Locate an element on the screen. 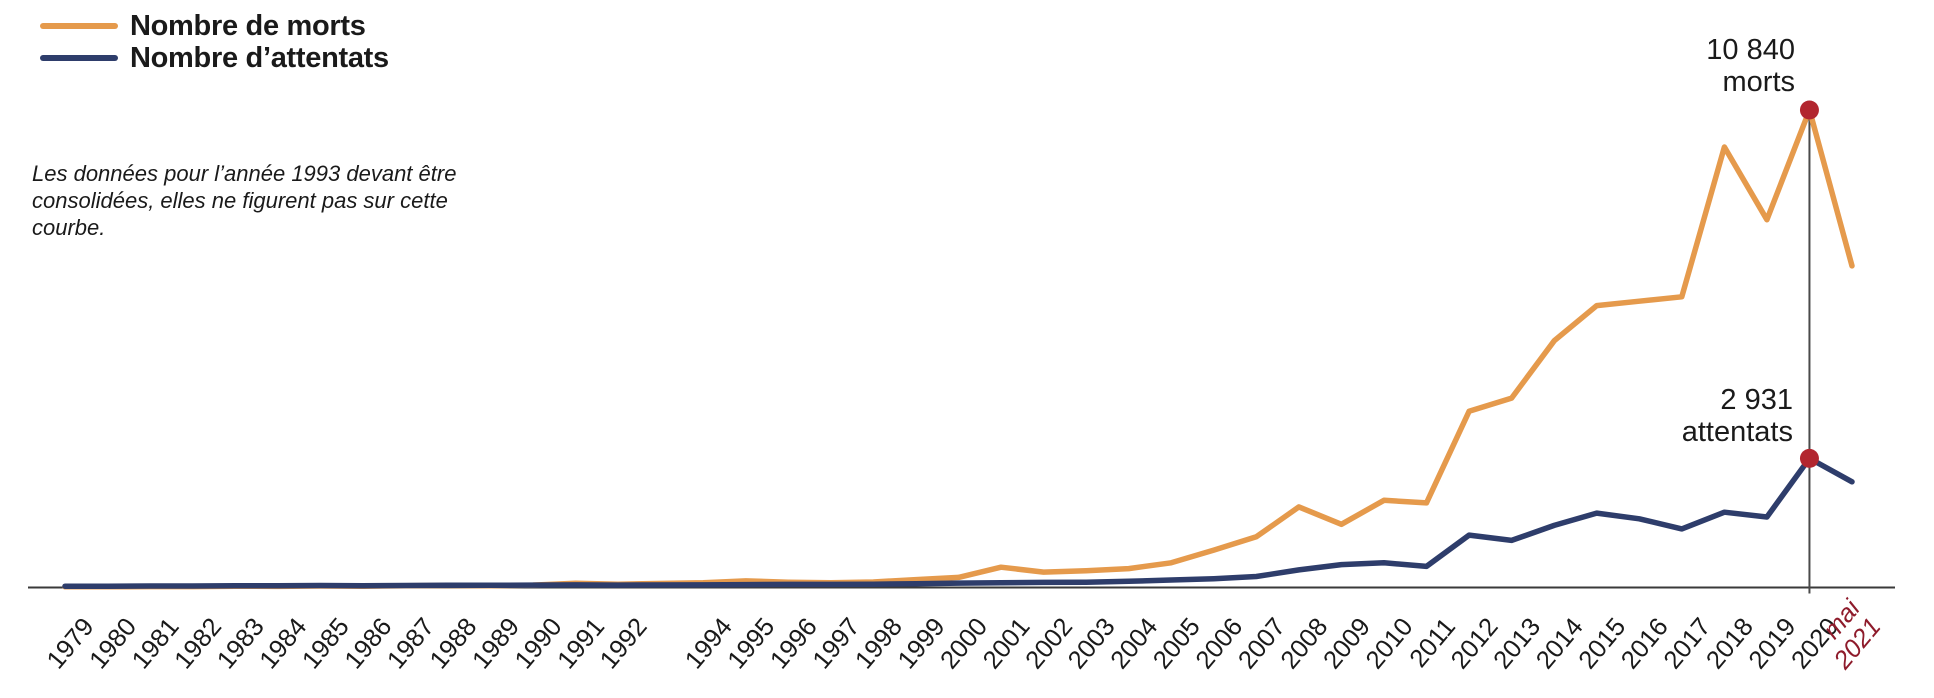 The image size is (1934, 698). annotation-morts-peak: 10 840 morts is located at coordinates (1750, 66).